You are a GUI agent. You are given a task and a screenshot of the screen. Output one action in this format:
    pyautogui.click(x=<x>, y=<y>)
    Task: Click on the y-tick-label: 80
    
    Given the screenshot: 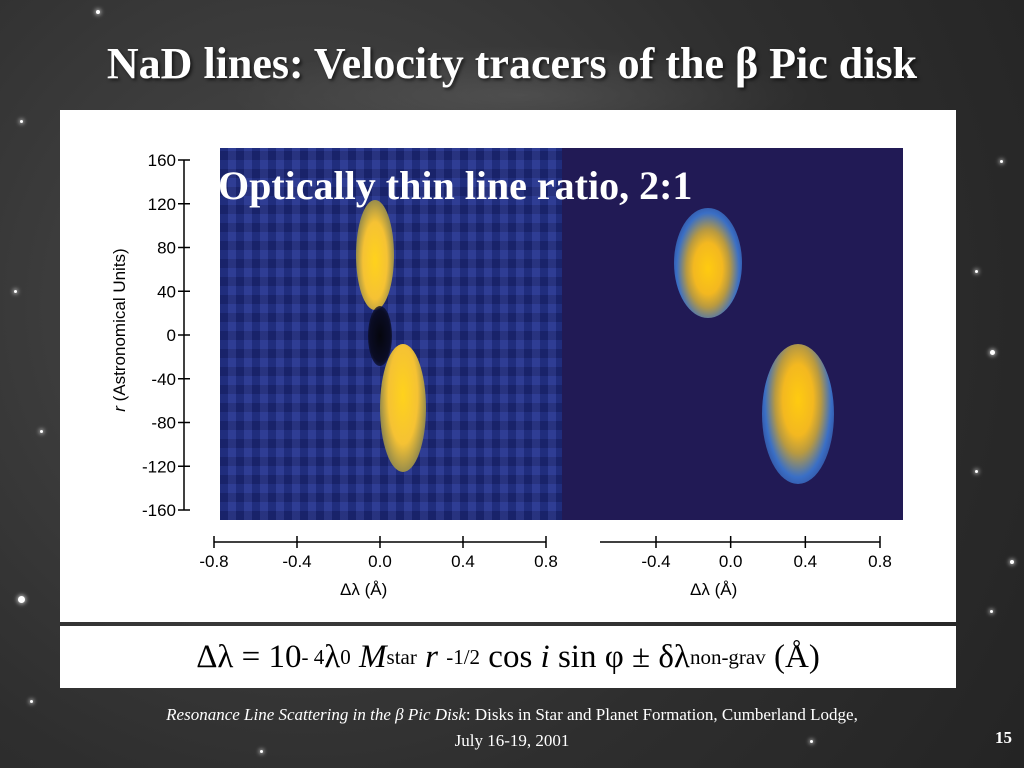 What is the action you would take?
    pyautogui.click(x=166, y=248)
    